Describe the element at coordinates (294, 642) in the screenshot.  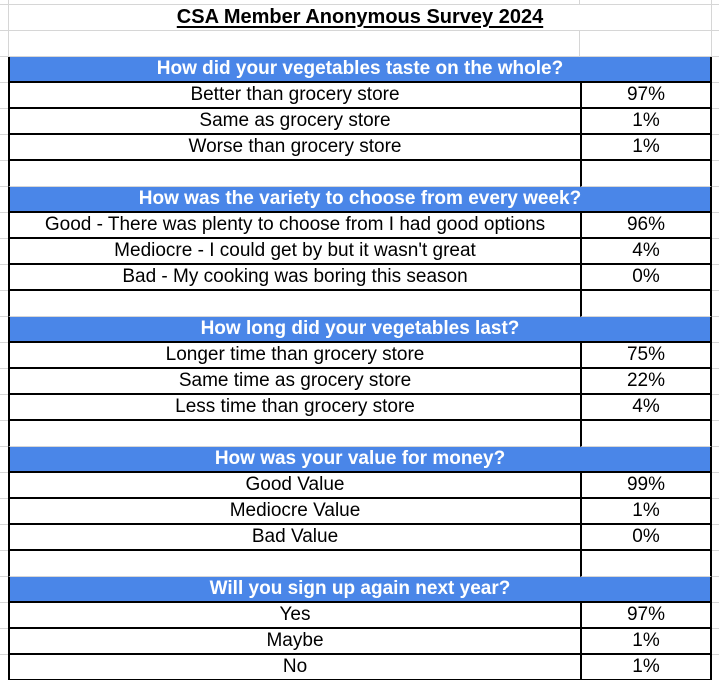
I see `answer-label-cell: Maybe` at that location.